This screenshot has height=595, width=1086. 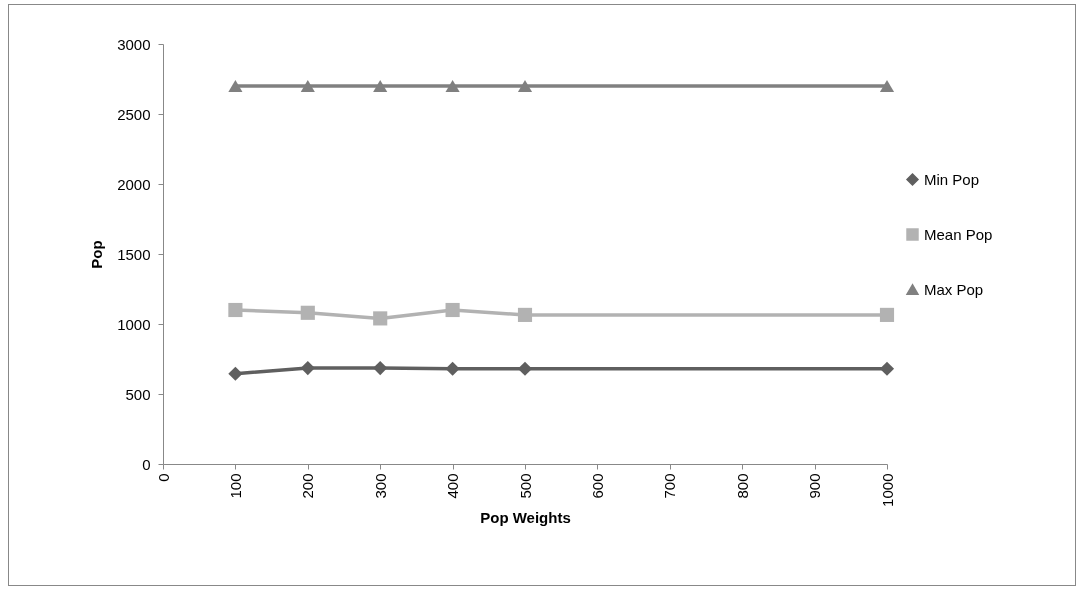 What do you see at coordinates (958, 234) in the screenshot?
I see `legend-label: Mean Pop` at bounding box center [958, 234].